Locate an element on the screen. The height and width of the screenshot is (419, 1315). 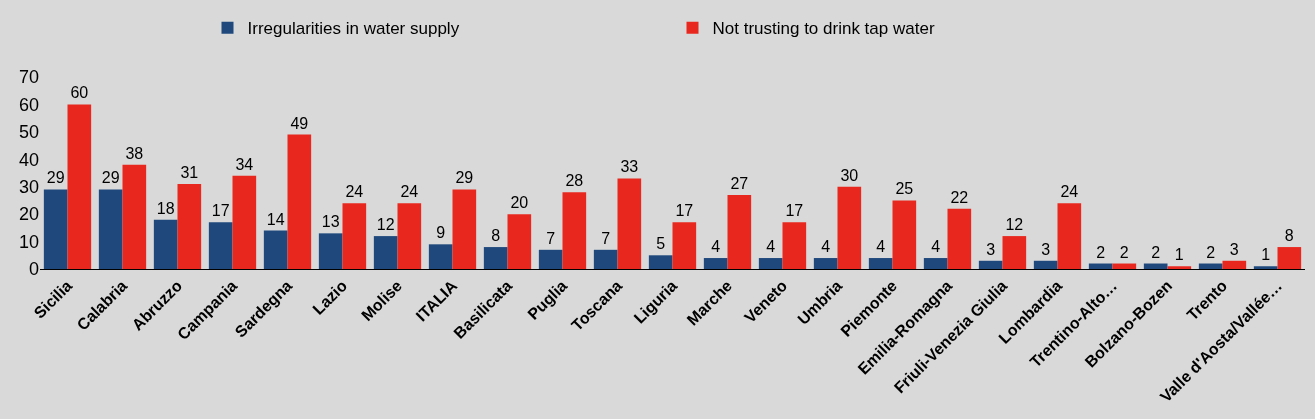
data-label: 31 is located at coordinates (189, 172).